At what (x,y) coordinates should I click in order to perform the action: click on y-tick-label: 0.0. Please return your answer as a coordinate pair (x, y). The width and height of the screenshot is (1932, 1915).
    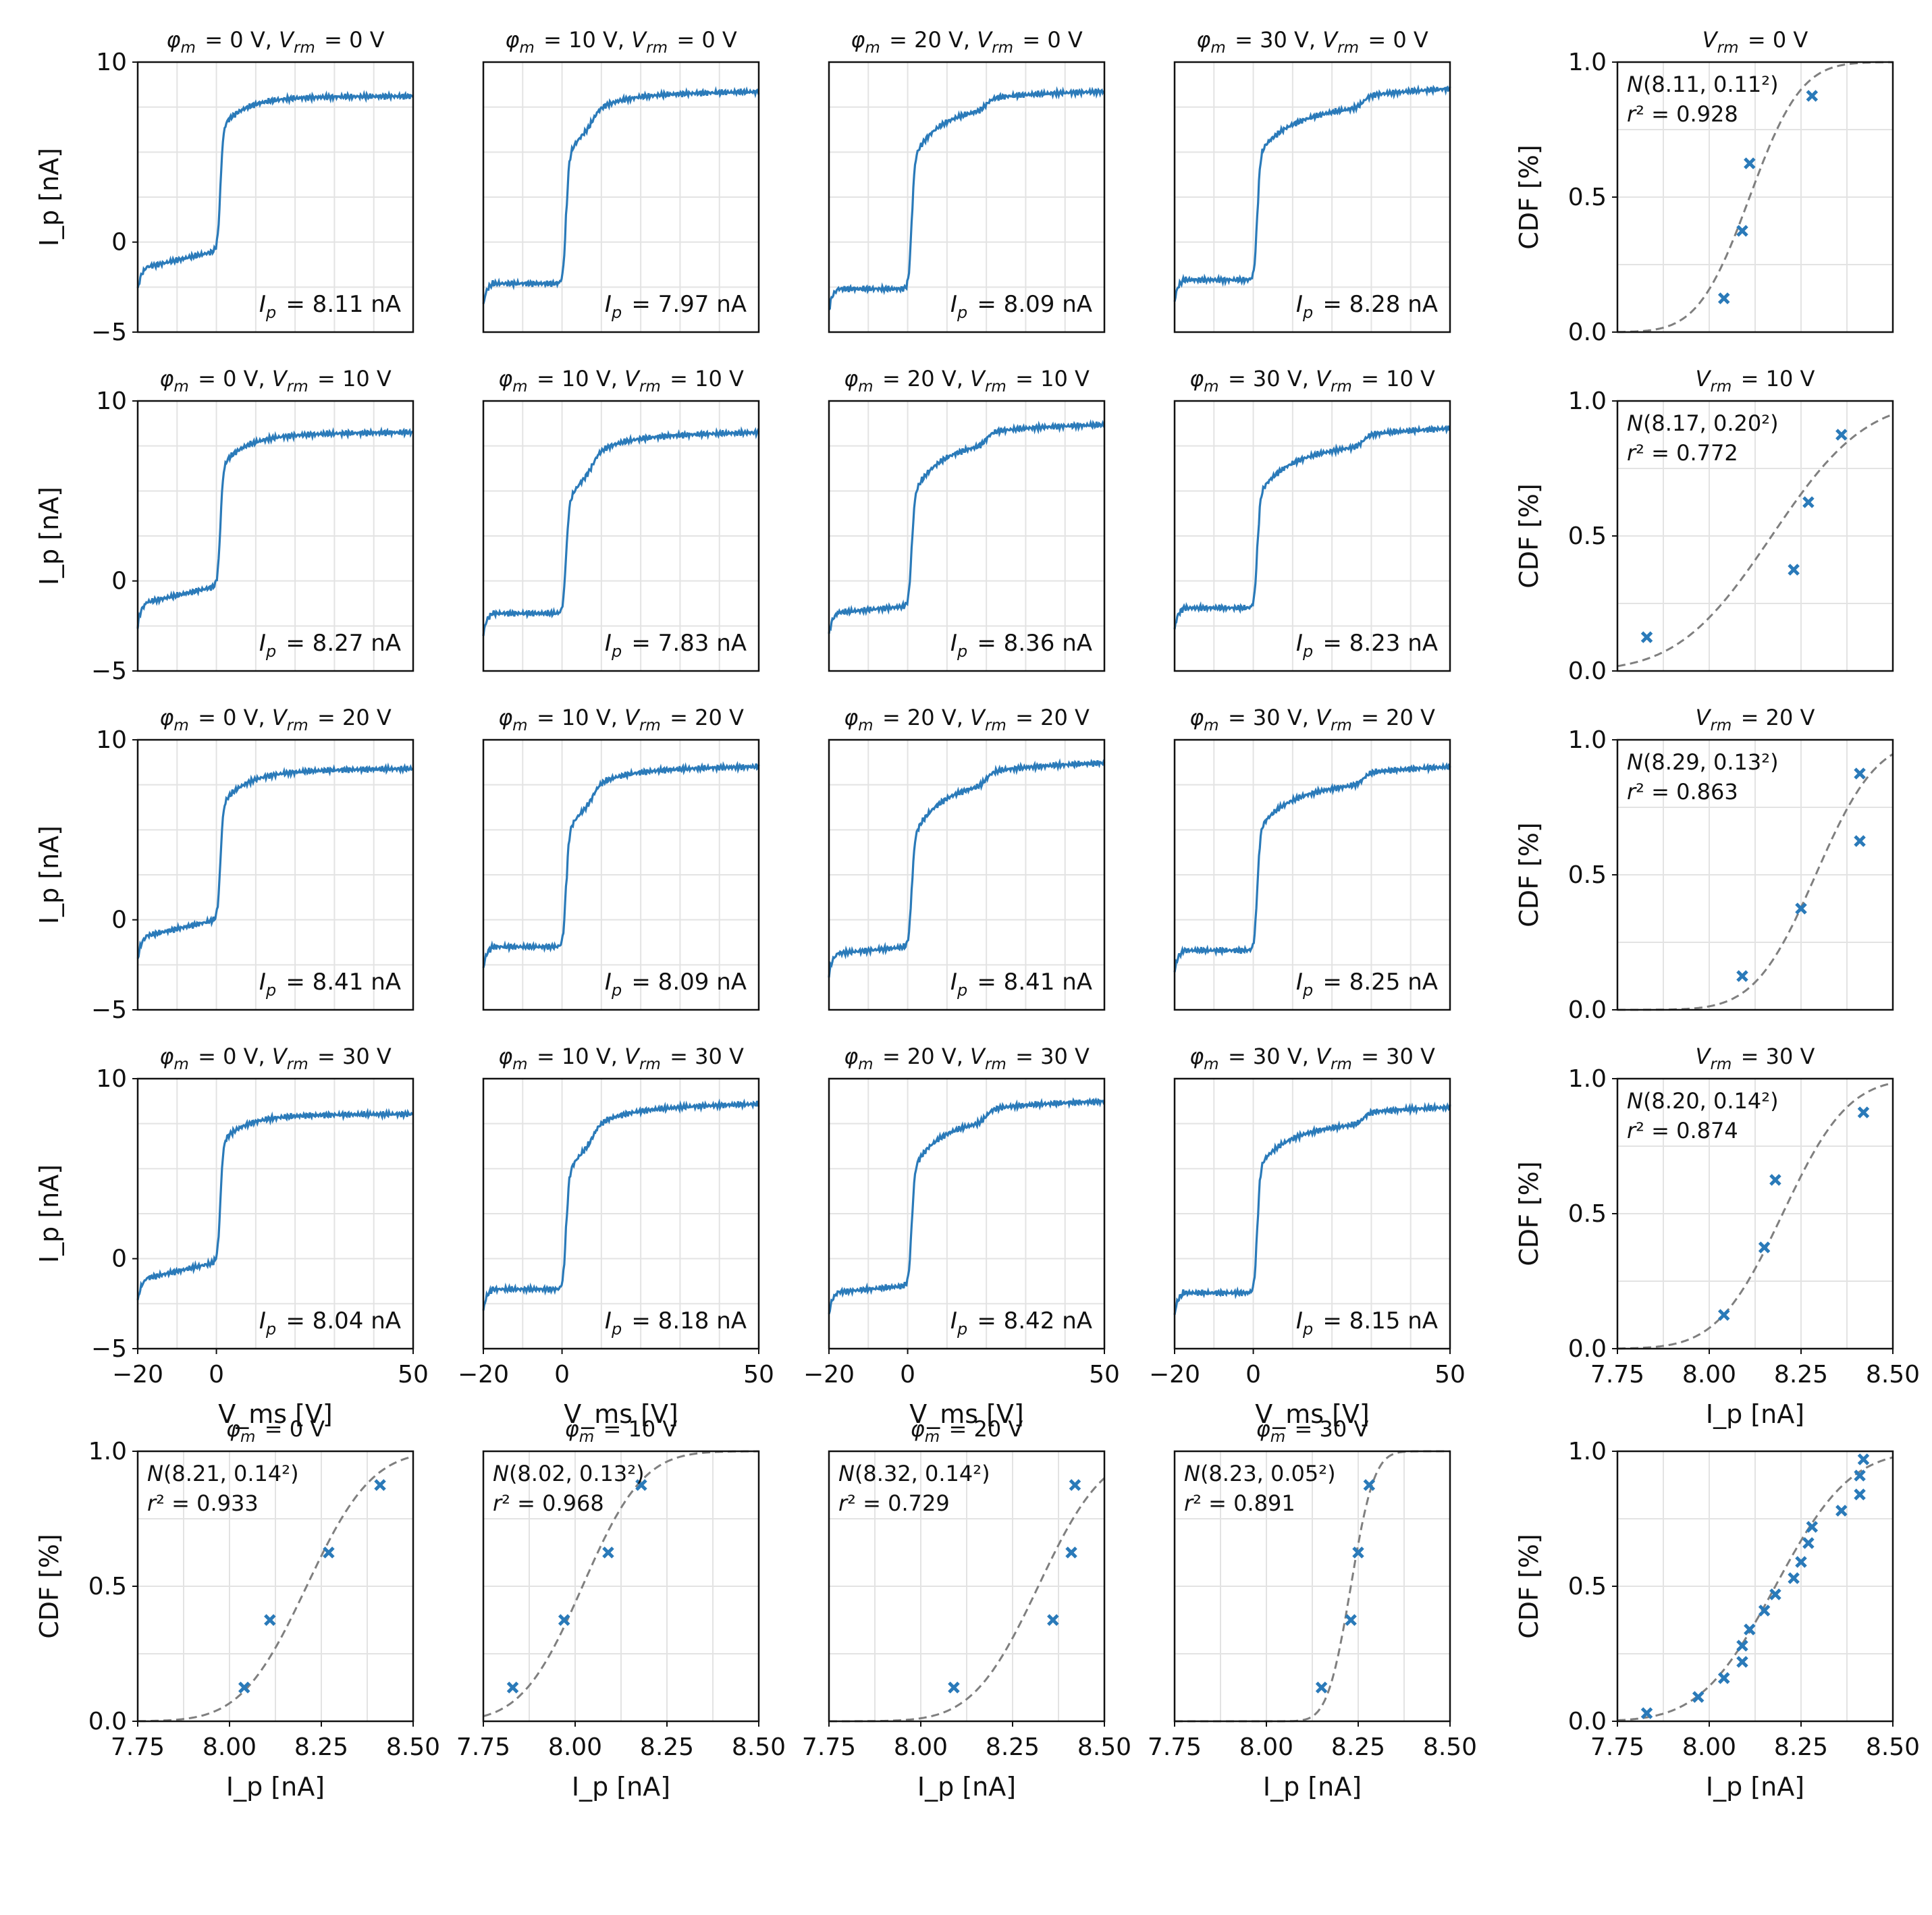
    Looking at the image, I should click on (1588, 1010).